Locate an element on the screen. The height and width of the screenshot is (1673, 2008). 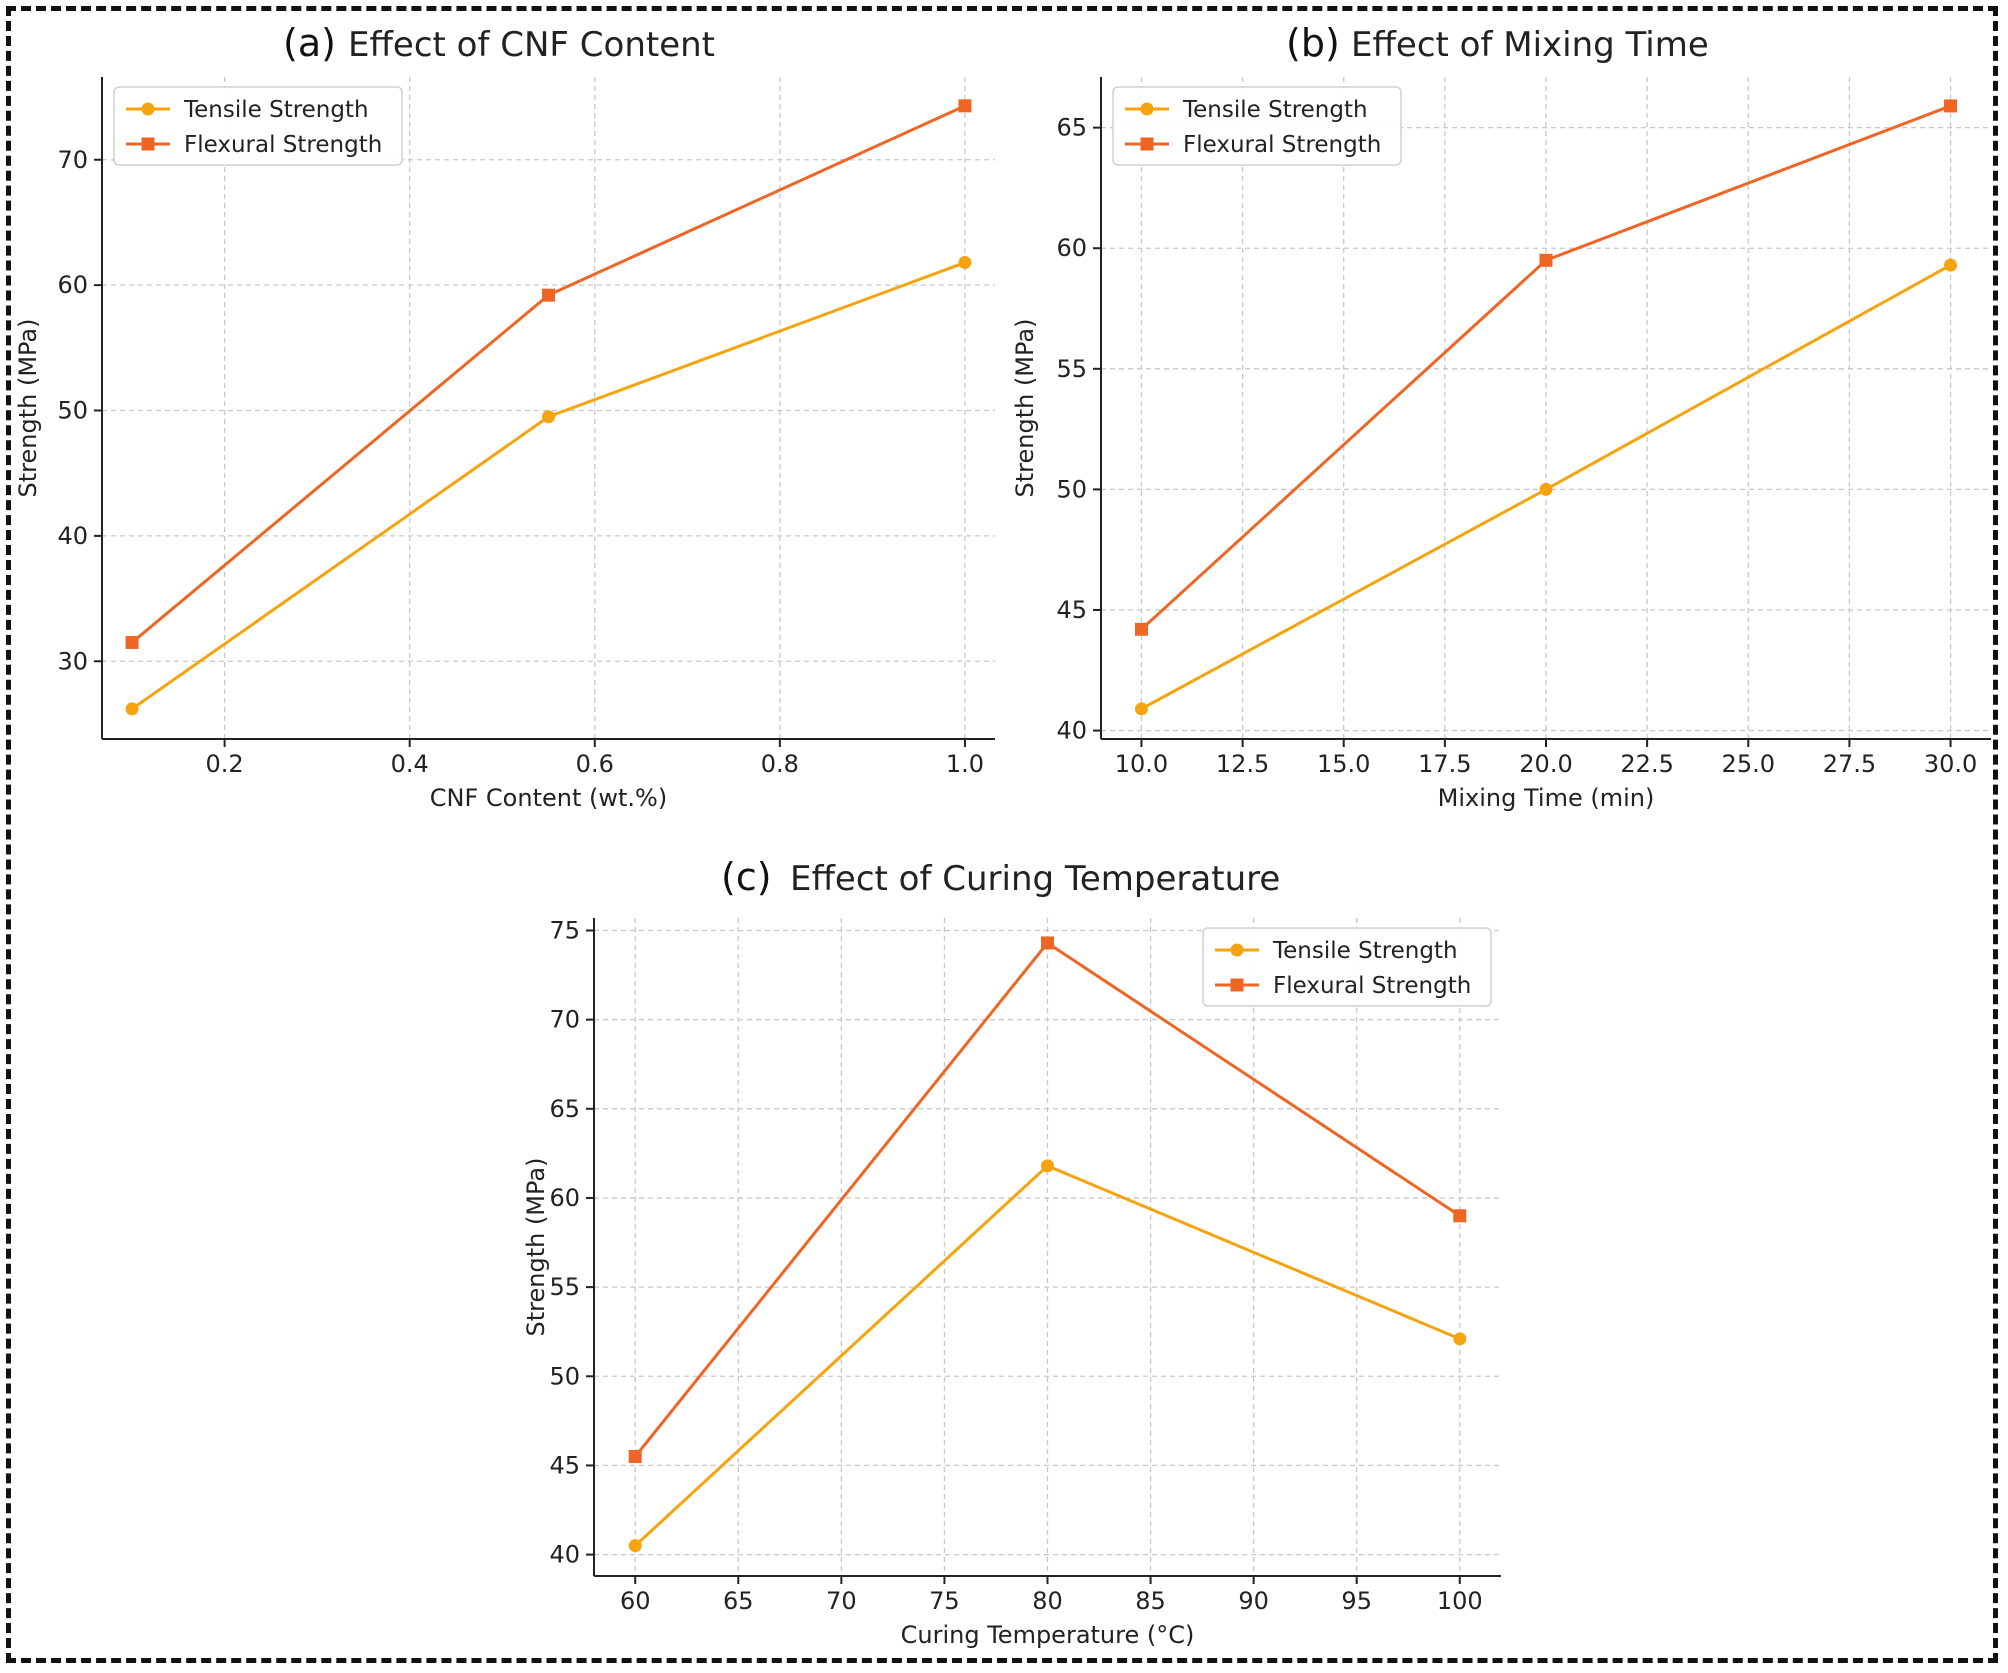
x-tick-label: 30.0 is located at coordinates (1950, 764).